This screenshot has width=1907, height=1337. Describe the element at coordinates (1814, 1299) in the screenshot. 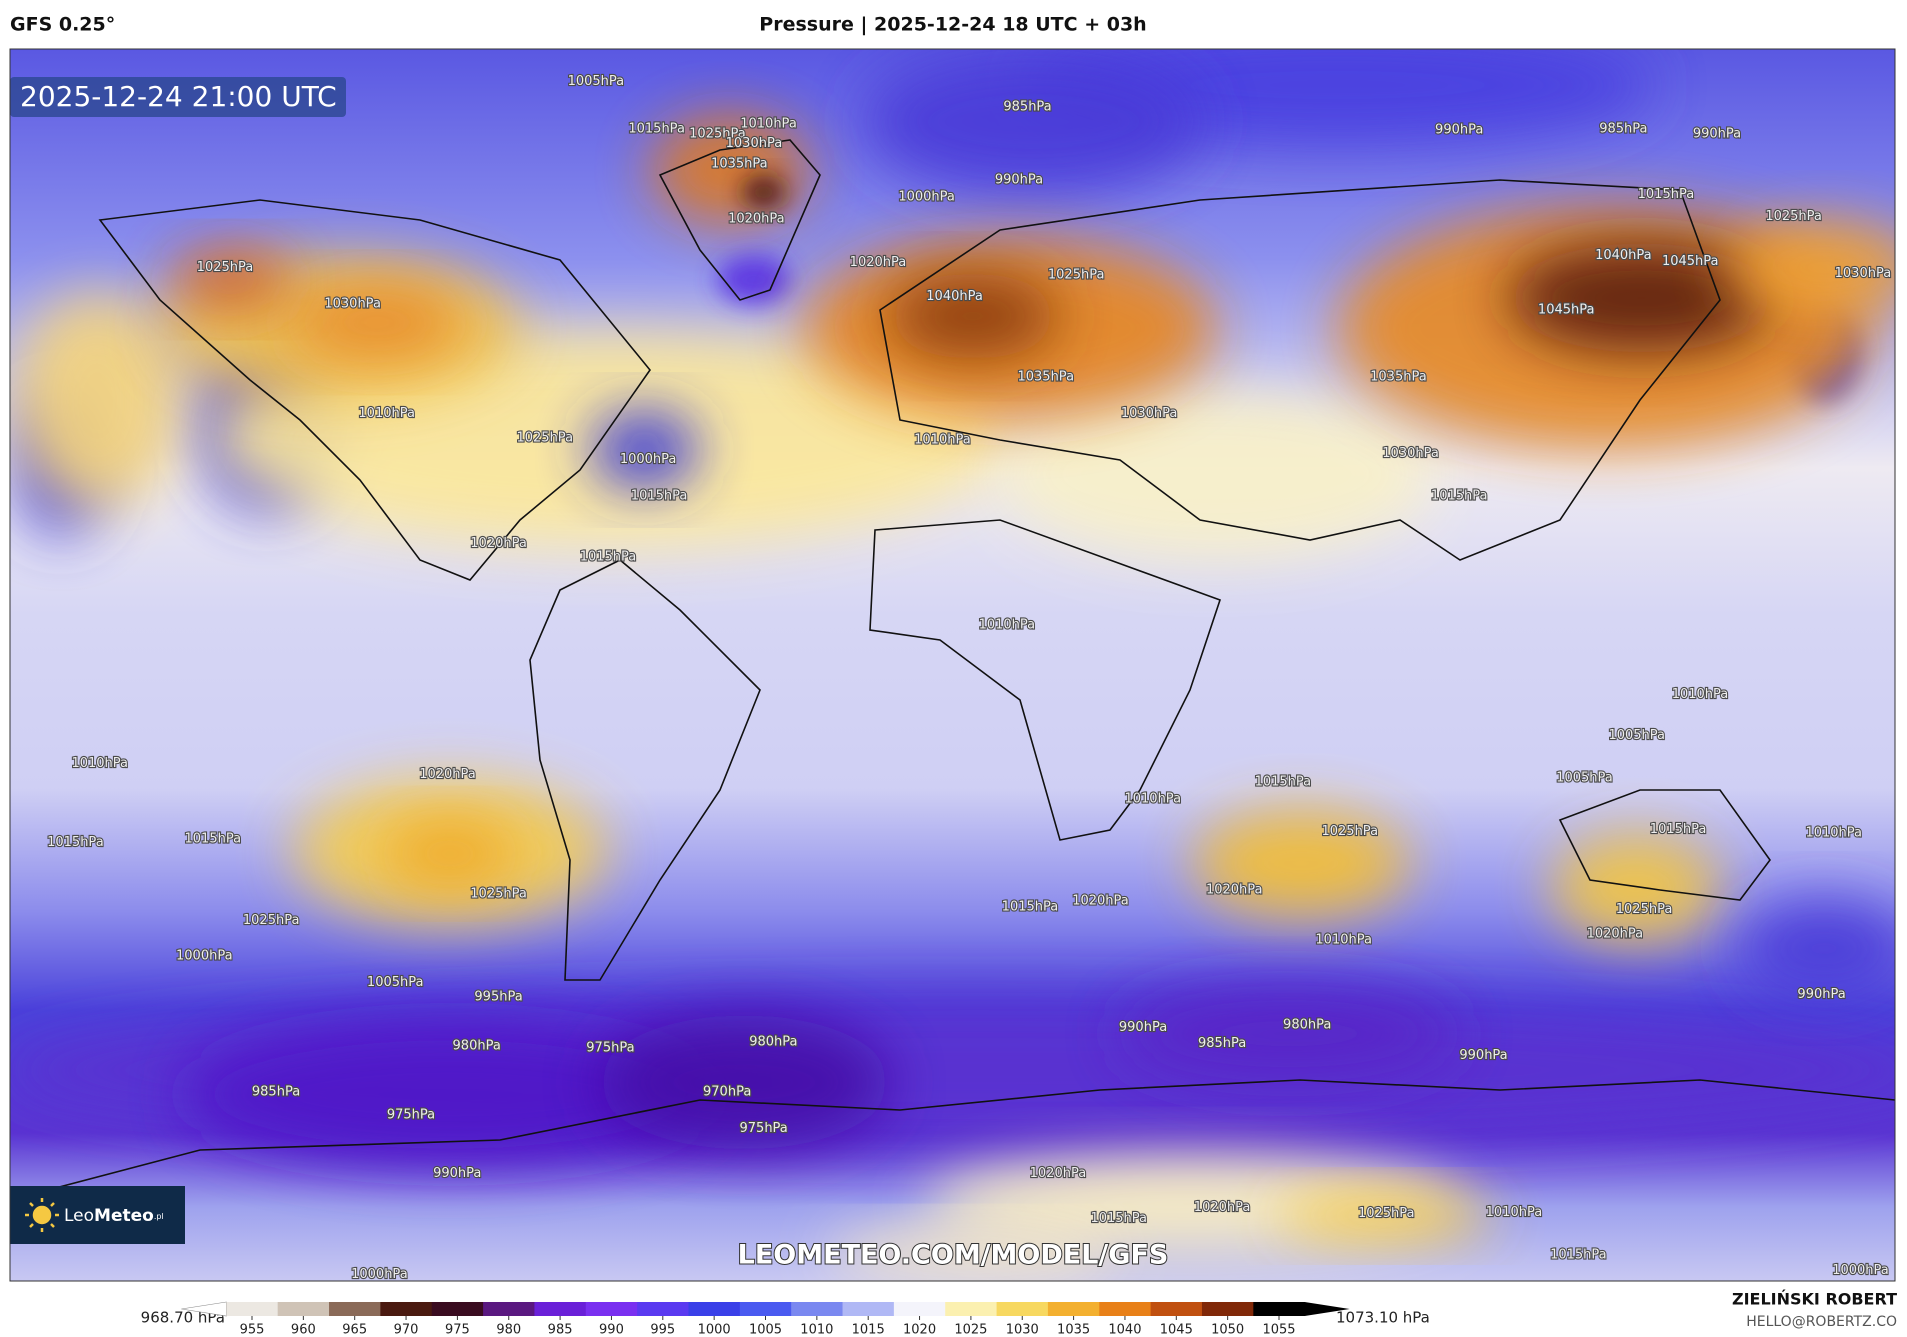

I see `author: ZIELIŃSKI ROBERT` at that location.